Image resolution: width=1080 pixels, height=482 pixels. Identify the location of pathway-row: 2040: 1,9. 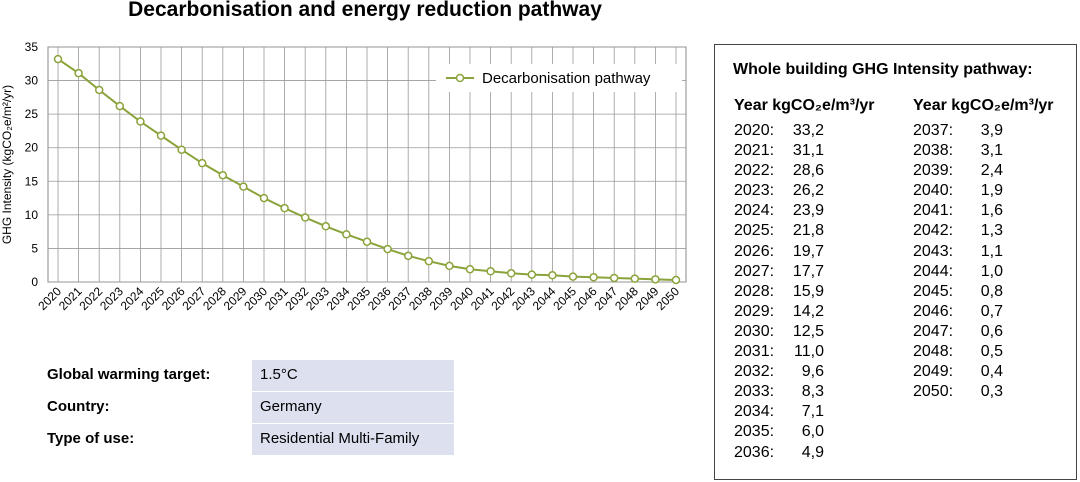
(983, 191).